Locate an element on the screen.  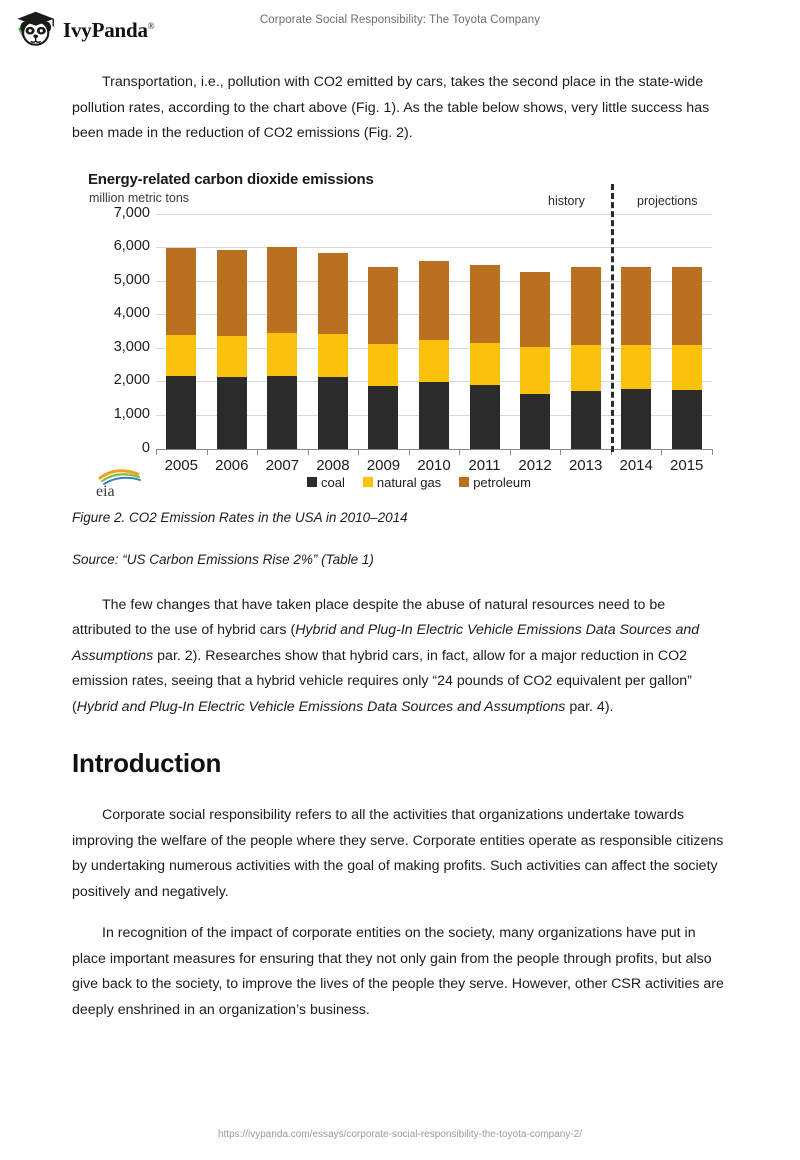
svg-text: eia is located at coordinates (105, 491).